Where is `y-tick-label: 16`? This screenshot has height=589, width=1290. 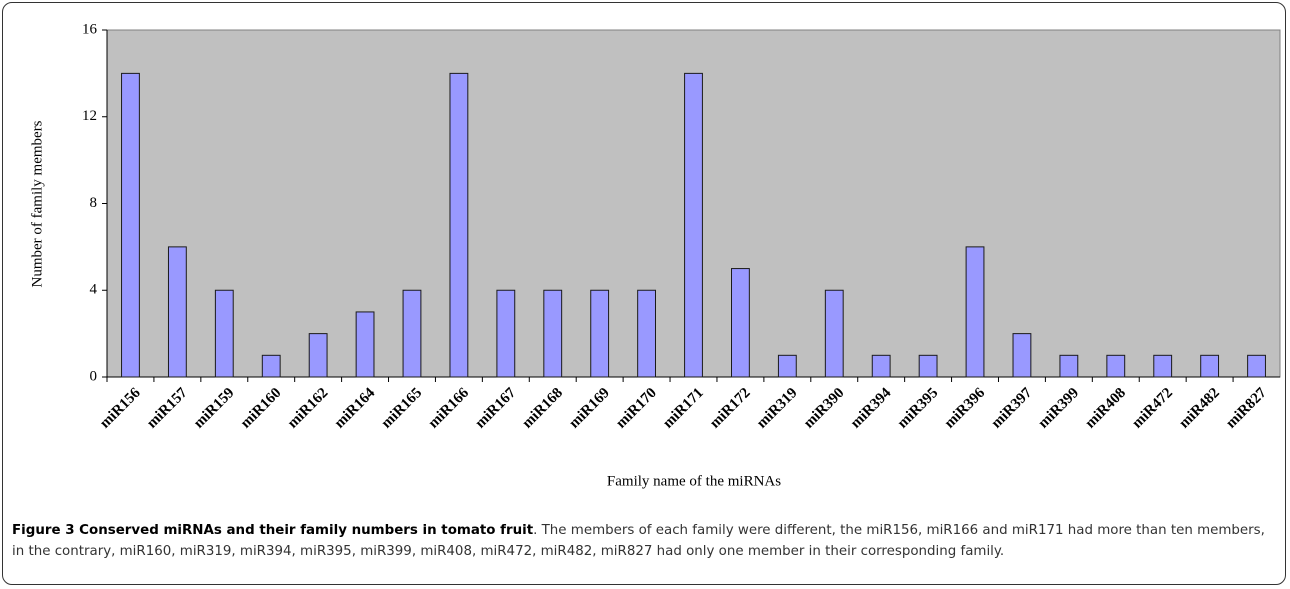
y-tick-label: 16 is located at coordinates (90, 29).